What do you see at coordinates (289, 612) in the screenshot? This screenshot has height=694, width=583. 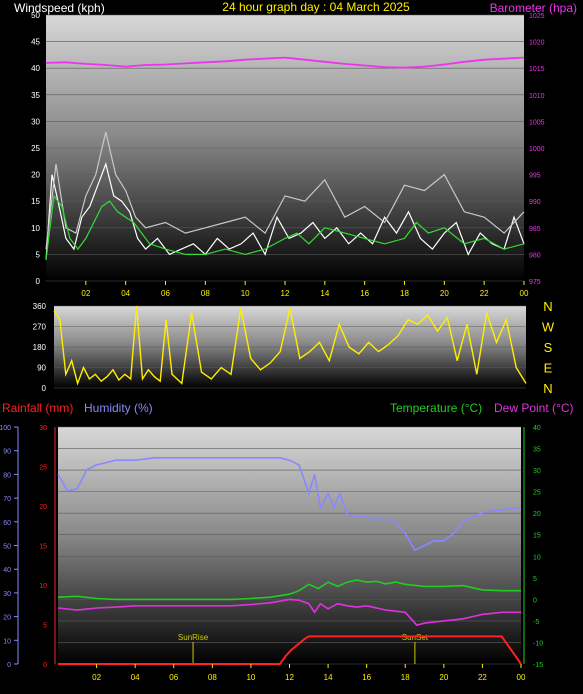 I see `series-line-dewpoint` at bounding box center [289, 612].